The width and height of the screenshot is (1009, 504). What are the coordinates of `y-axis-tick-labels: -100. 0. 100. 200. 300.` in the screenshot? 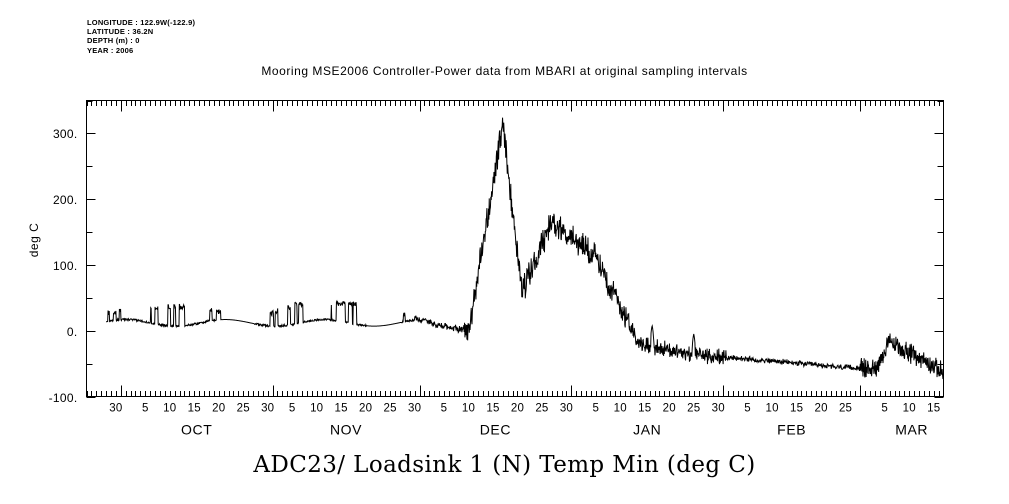 It's located at (63, 266).